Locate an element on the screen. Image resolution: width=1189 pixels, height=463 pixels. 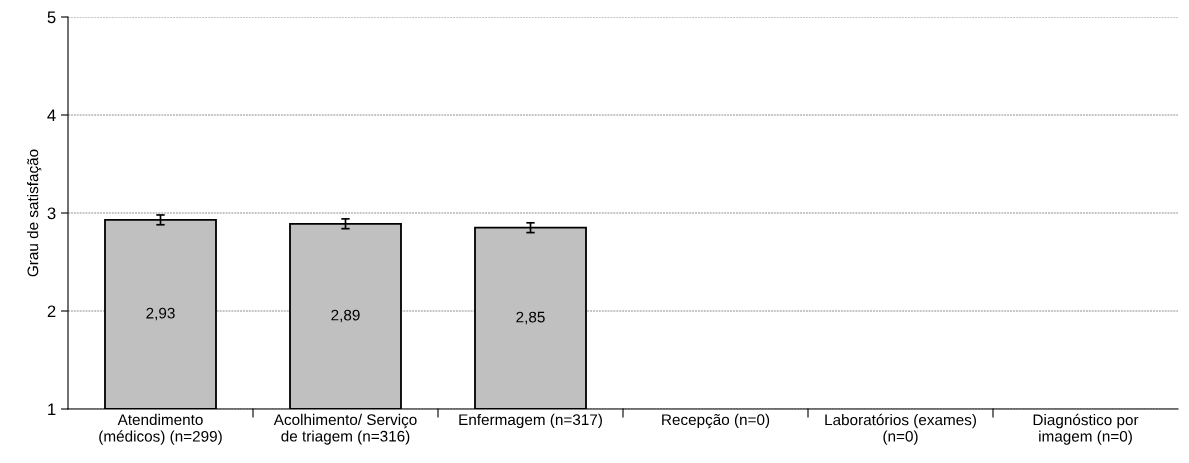
x-tick-label: Recepção (n=0) is located at coordinates (716, 421).